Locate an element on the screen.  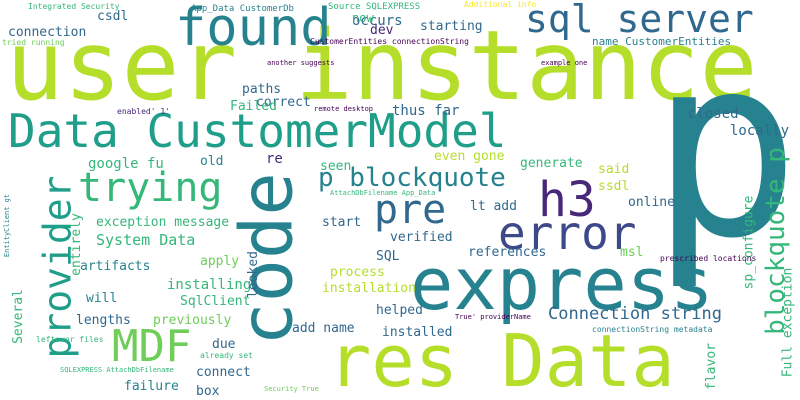
word: artifacts is located at coordinates (115, 266).